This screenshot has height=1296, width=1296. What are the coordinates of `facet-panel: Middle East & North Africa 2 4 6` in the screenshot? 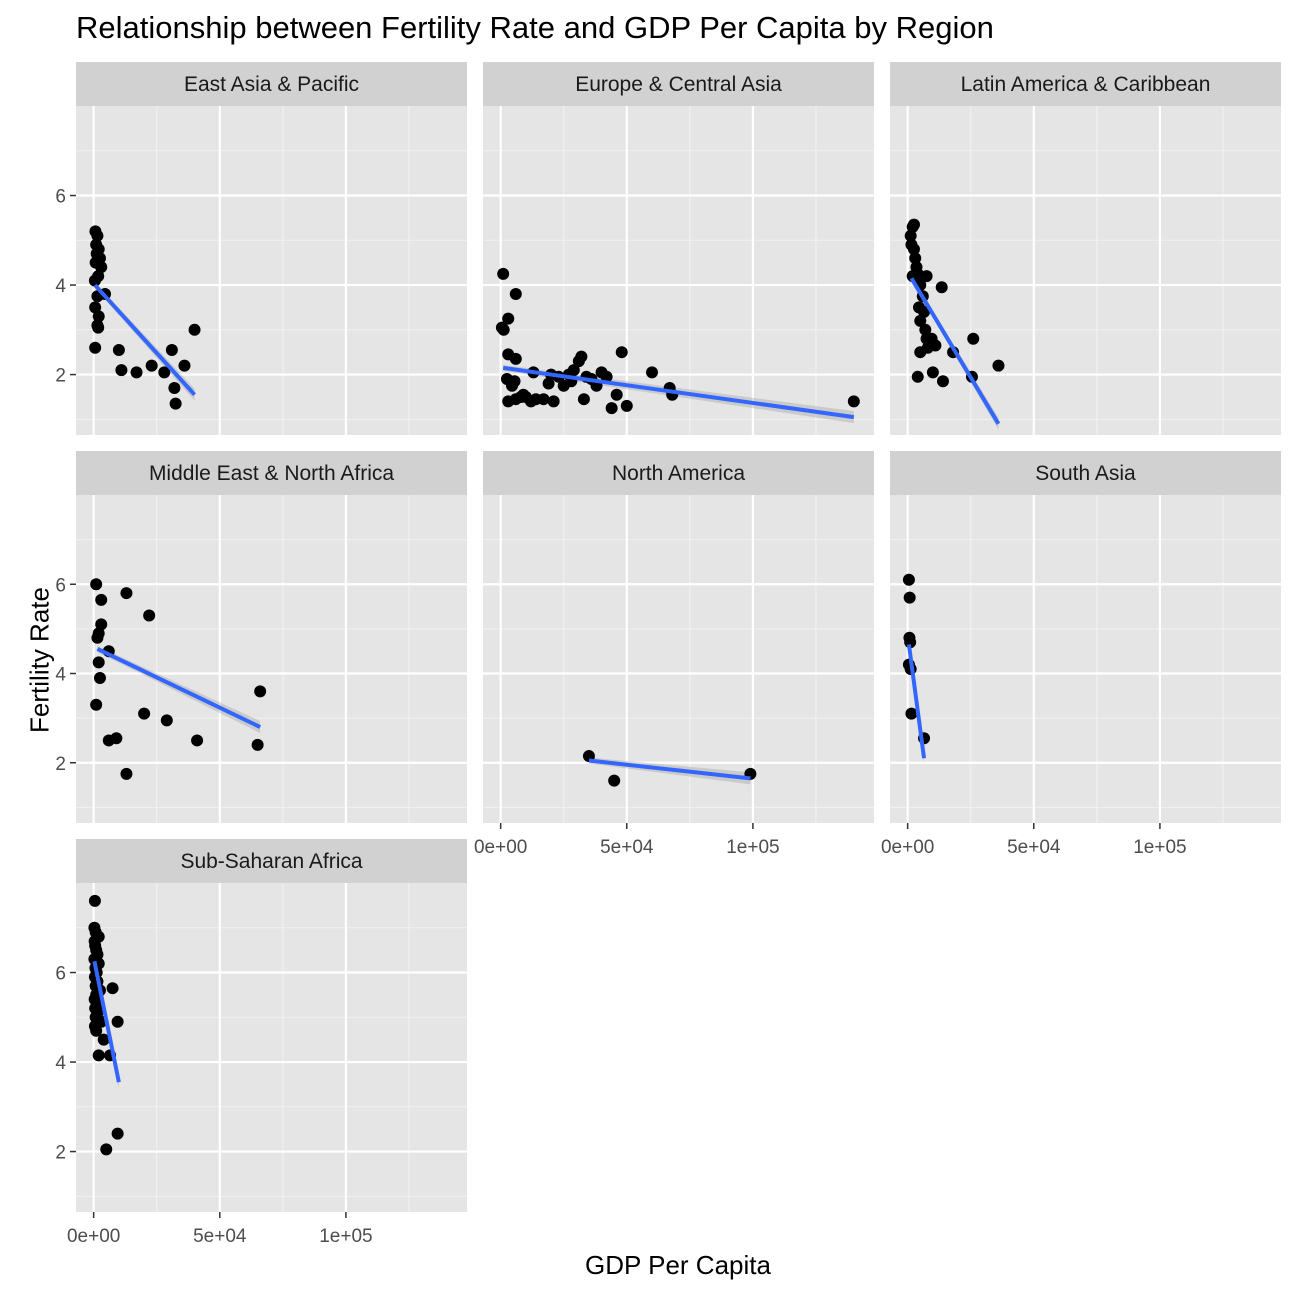 It's located at (261, 637).